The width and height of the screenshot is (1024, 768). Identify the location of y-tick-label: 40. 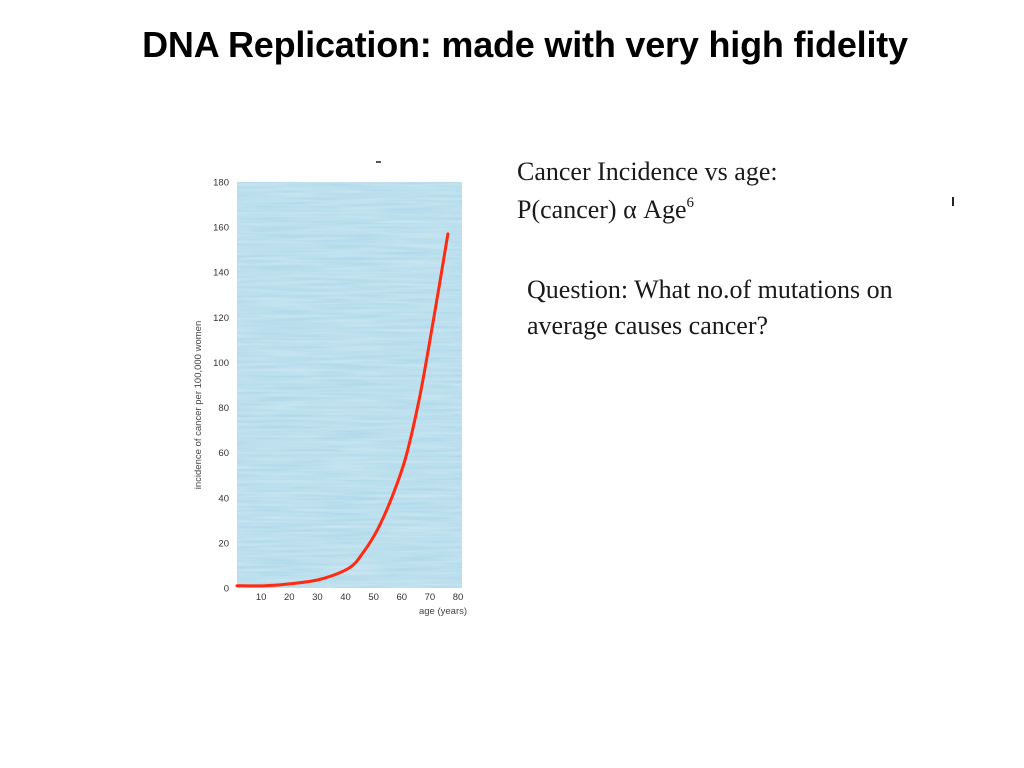
(223, 498).